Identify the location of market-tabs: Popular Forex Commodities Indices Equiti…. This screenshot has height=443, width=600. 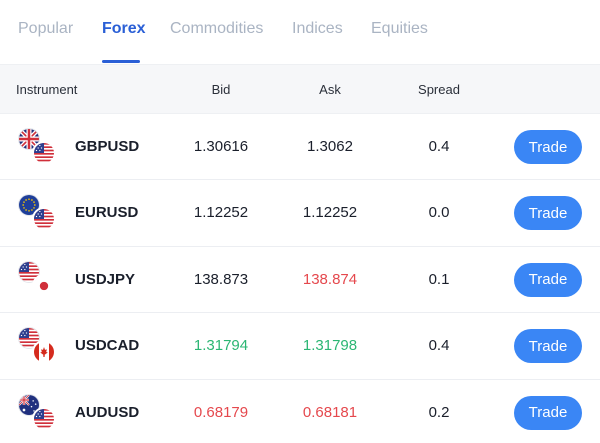
(300, 32).